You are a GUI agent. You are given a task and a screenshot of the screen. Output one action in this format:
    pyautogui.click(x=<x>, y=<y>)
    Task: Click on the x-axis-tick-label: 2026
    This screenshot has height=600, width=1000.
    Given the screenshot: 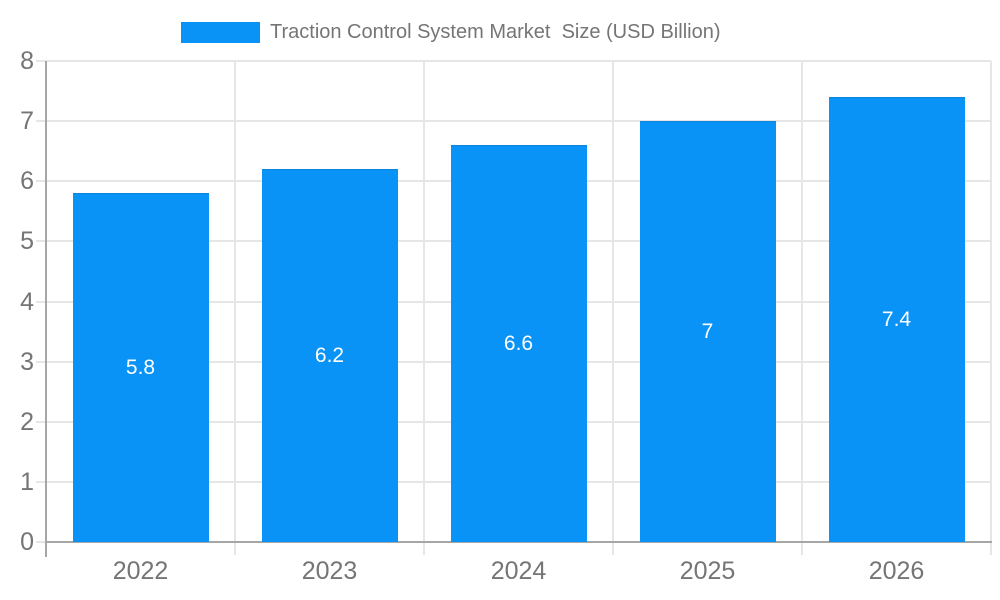 What is the action you would take?
    pyautogui.click(x=896, y=571)
    